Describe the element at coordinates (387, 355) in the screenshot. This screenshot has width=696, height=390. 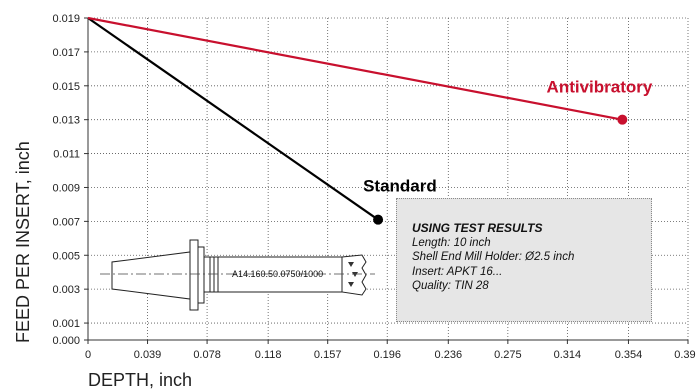
I see `x-tick-label: 0.196` at that location.